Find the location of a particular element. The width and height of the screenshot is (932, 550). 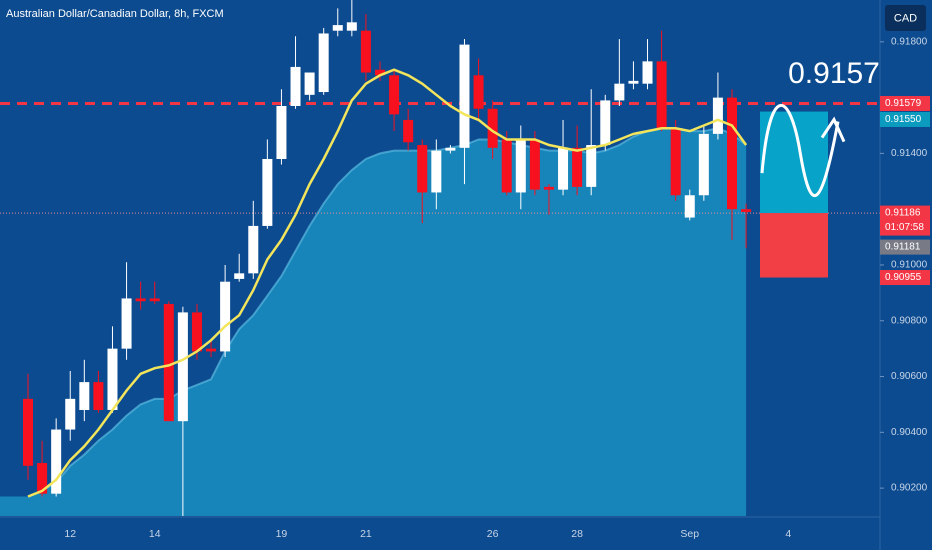

arrow-head is located at coordinates (833, 129).